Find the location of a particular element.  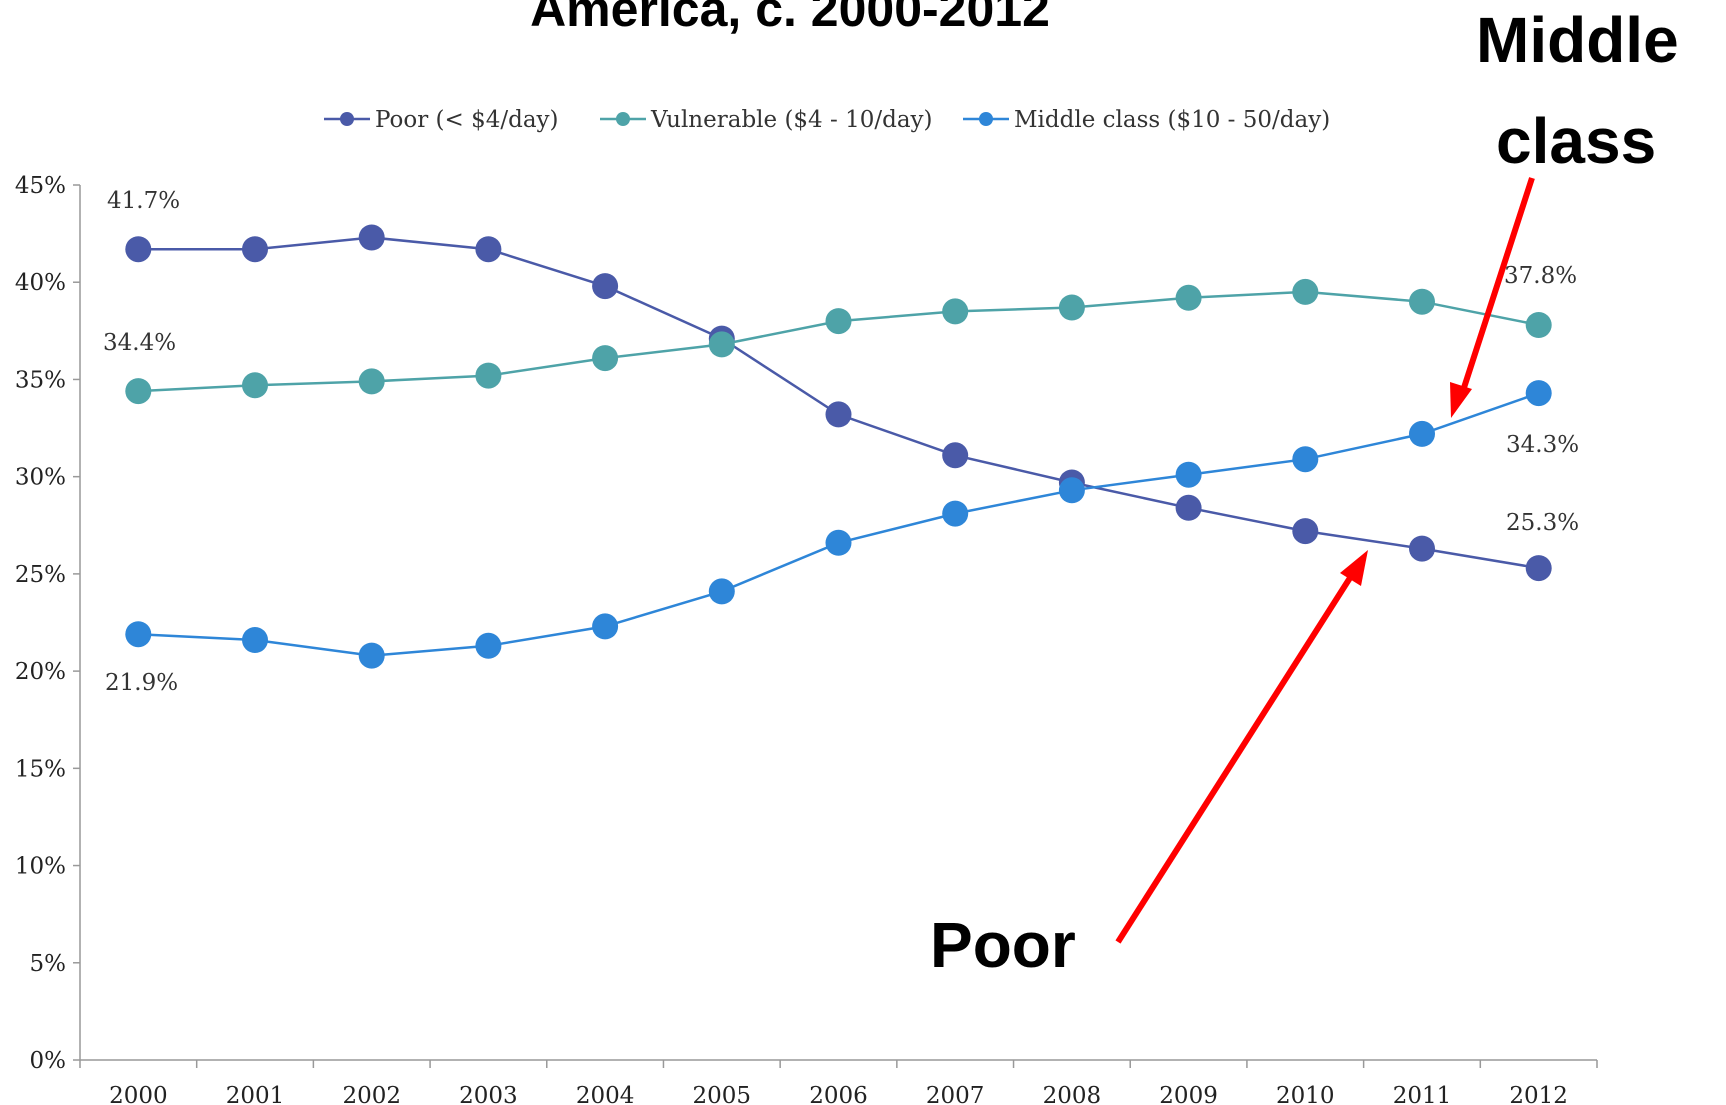

data-point-poor-2004 is located at coordinates (605, 286).